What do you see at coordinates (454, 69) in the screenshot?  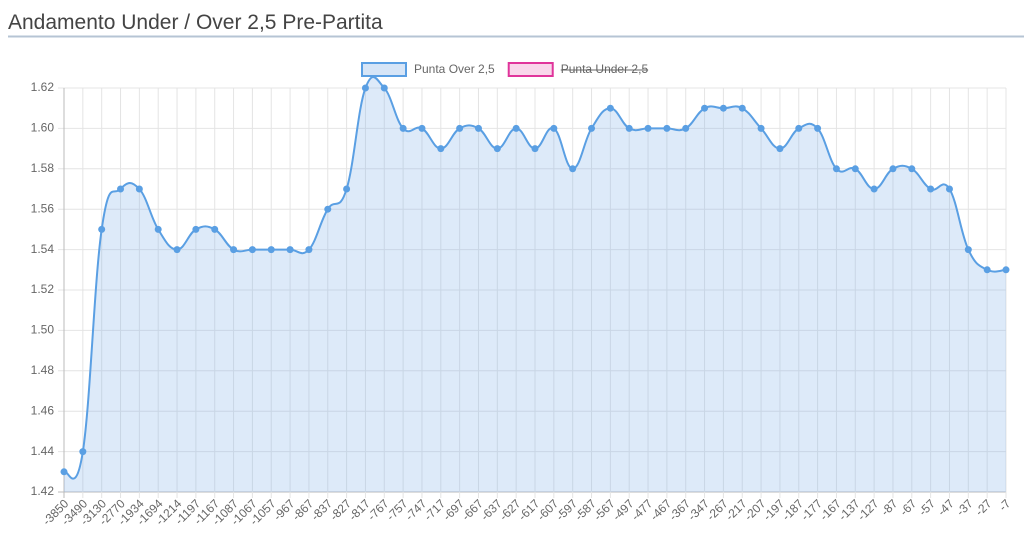 I see `legend-label: Punta Over 2,5` at bounding box center [454, 69].